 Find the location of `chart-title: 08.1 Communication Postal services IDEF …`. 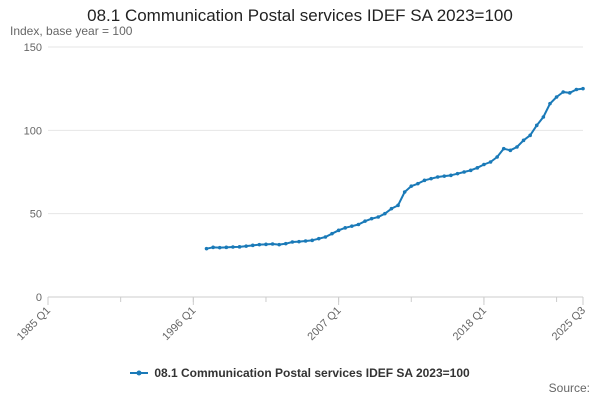

chart-title: 08.1 Communication Postal services IDEF … is located at coordinates (300, 15).